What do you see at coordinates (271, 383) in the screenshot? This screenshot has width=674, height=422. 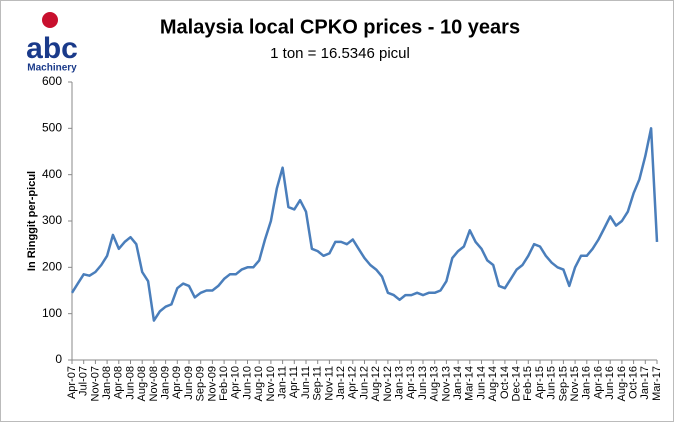 I see `x-tick-label: Nov-10` at bounding box center [271, 383].